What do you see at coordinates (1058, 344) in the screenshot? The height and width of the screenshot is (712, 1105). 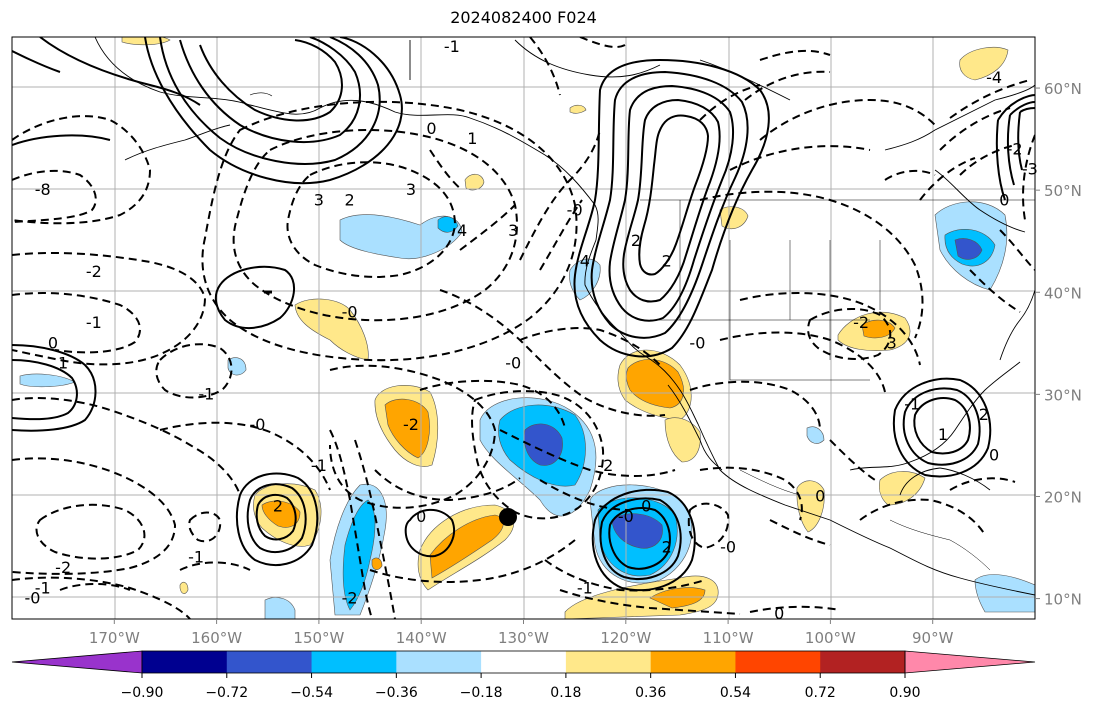 I see `latitude-tick-labels: 60°N 50°N 40°N 30°N 20°N 10°N` at bounding box center [1058, 344].